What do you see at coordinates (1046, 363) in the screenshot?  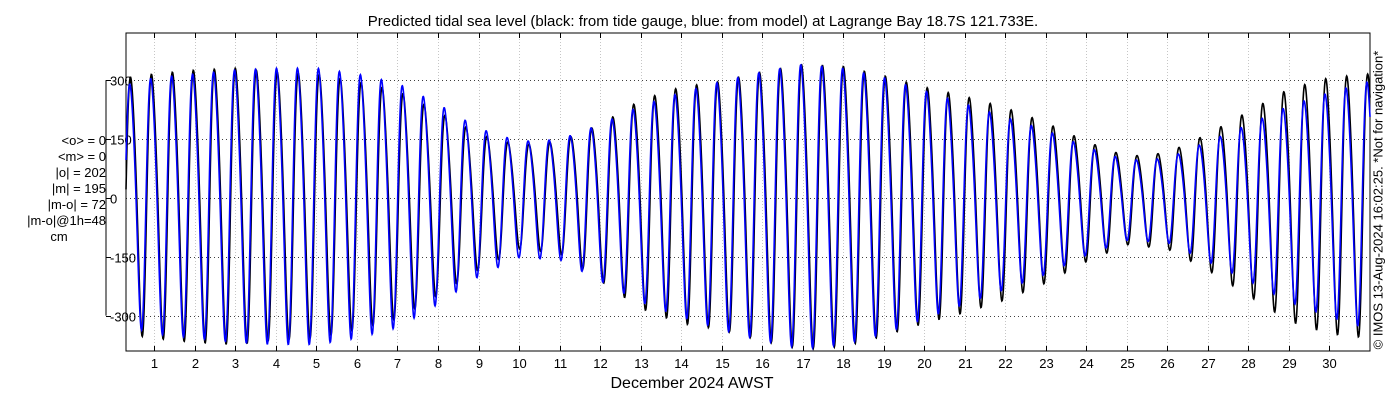 I see `x-tick-label: 23` at bounding box center [1046, 363].